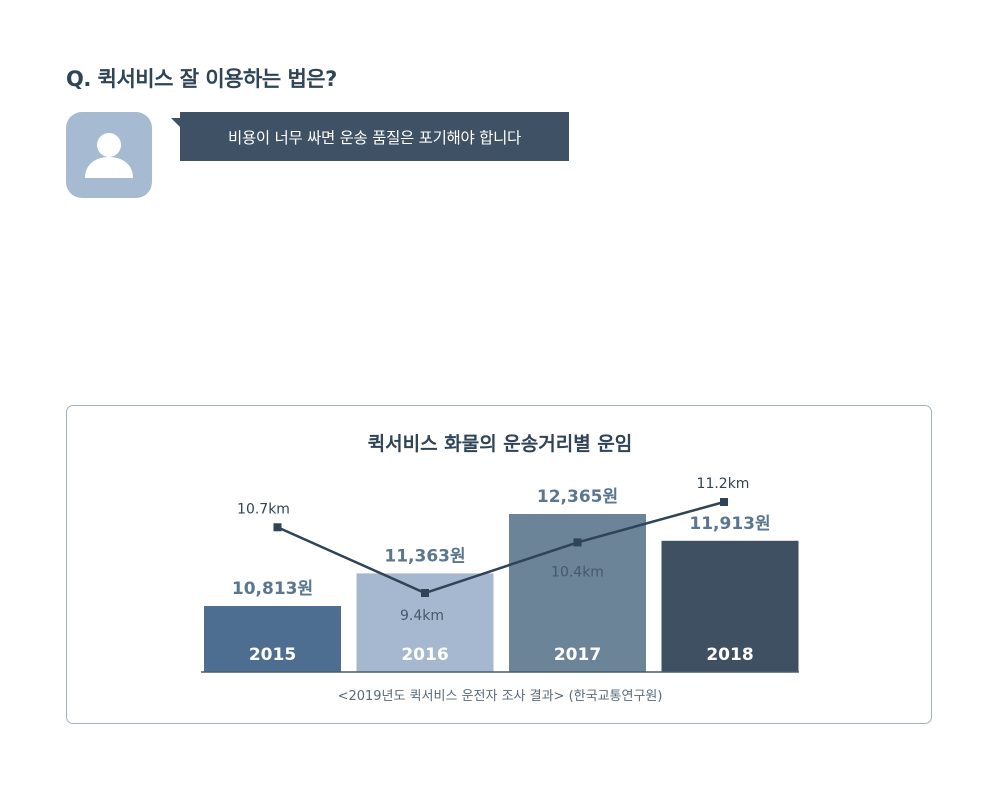 The image size is (1000, 787). What do you see at coordinates (201, 79) in the screenshot?
I see `question-heading: Q. 퀵서비스 잘 이용하는 법은?` at bounding box center [201, 79].